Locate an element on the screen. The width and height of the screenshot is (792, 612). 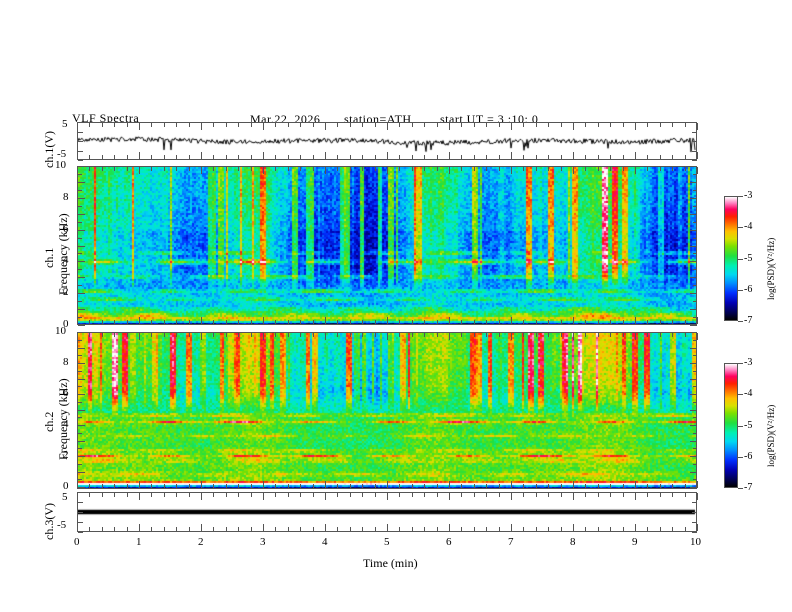
ch1-spectrogram-ylabel-channel: ch.1 is located at coordinates (49, 257).